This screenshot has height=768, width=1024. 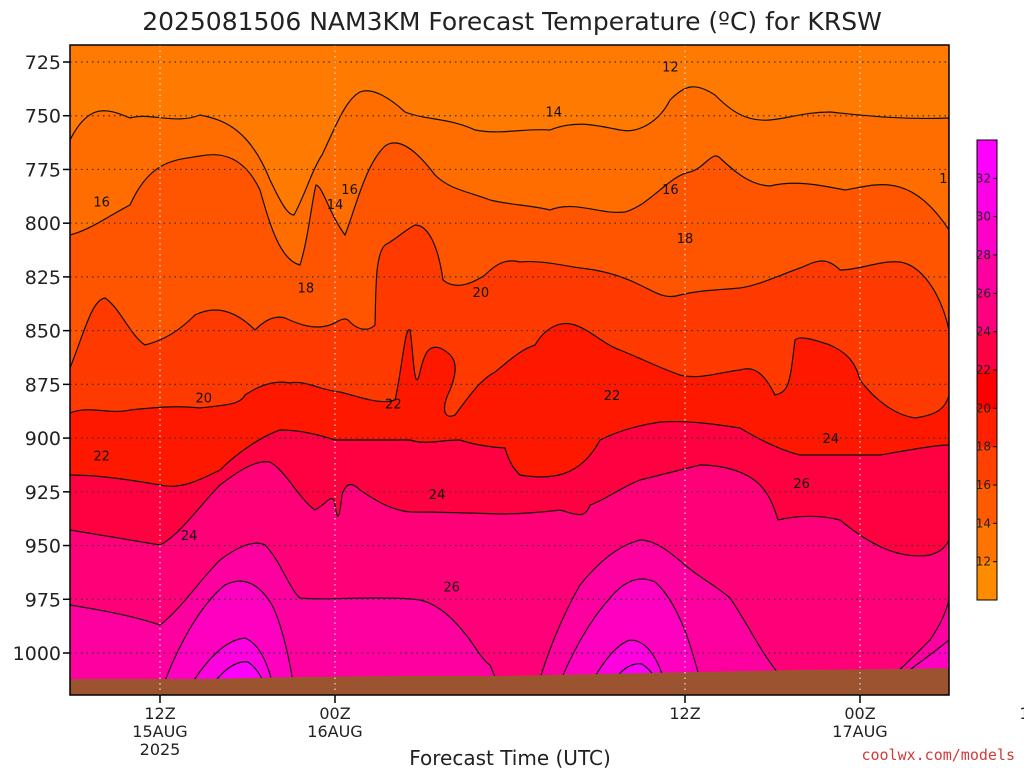 What do you see at coordinates (509, 681) in the screenshot?
I see `terrain` at bounding box center [509, 681].